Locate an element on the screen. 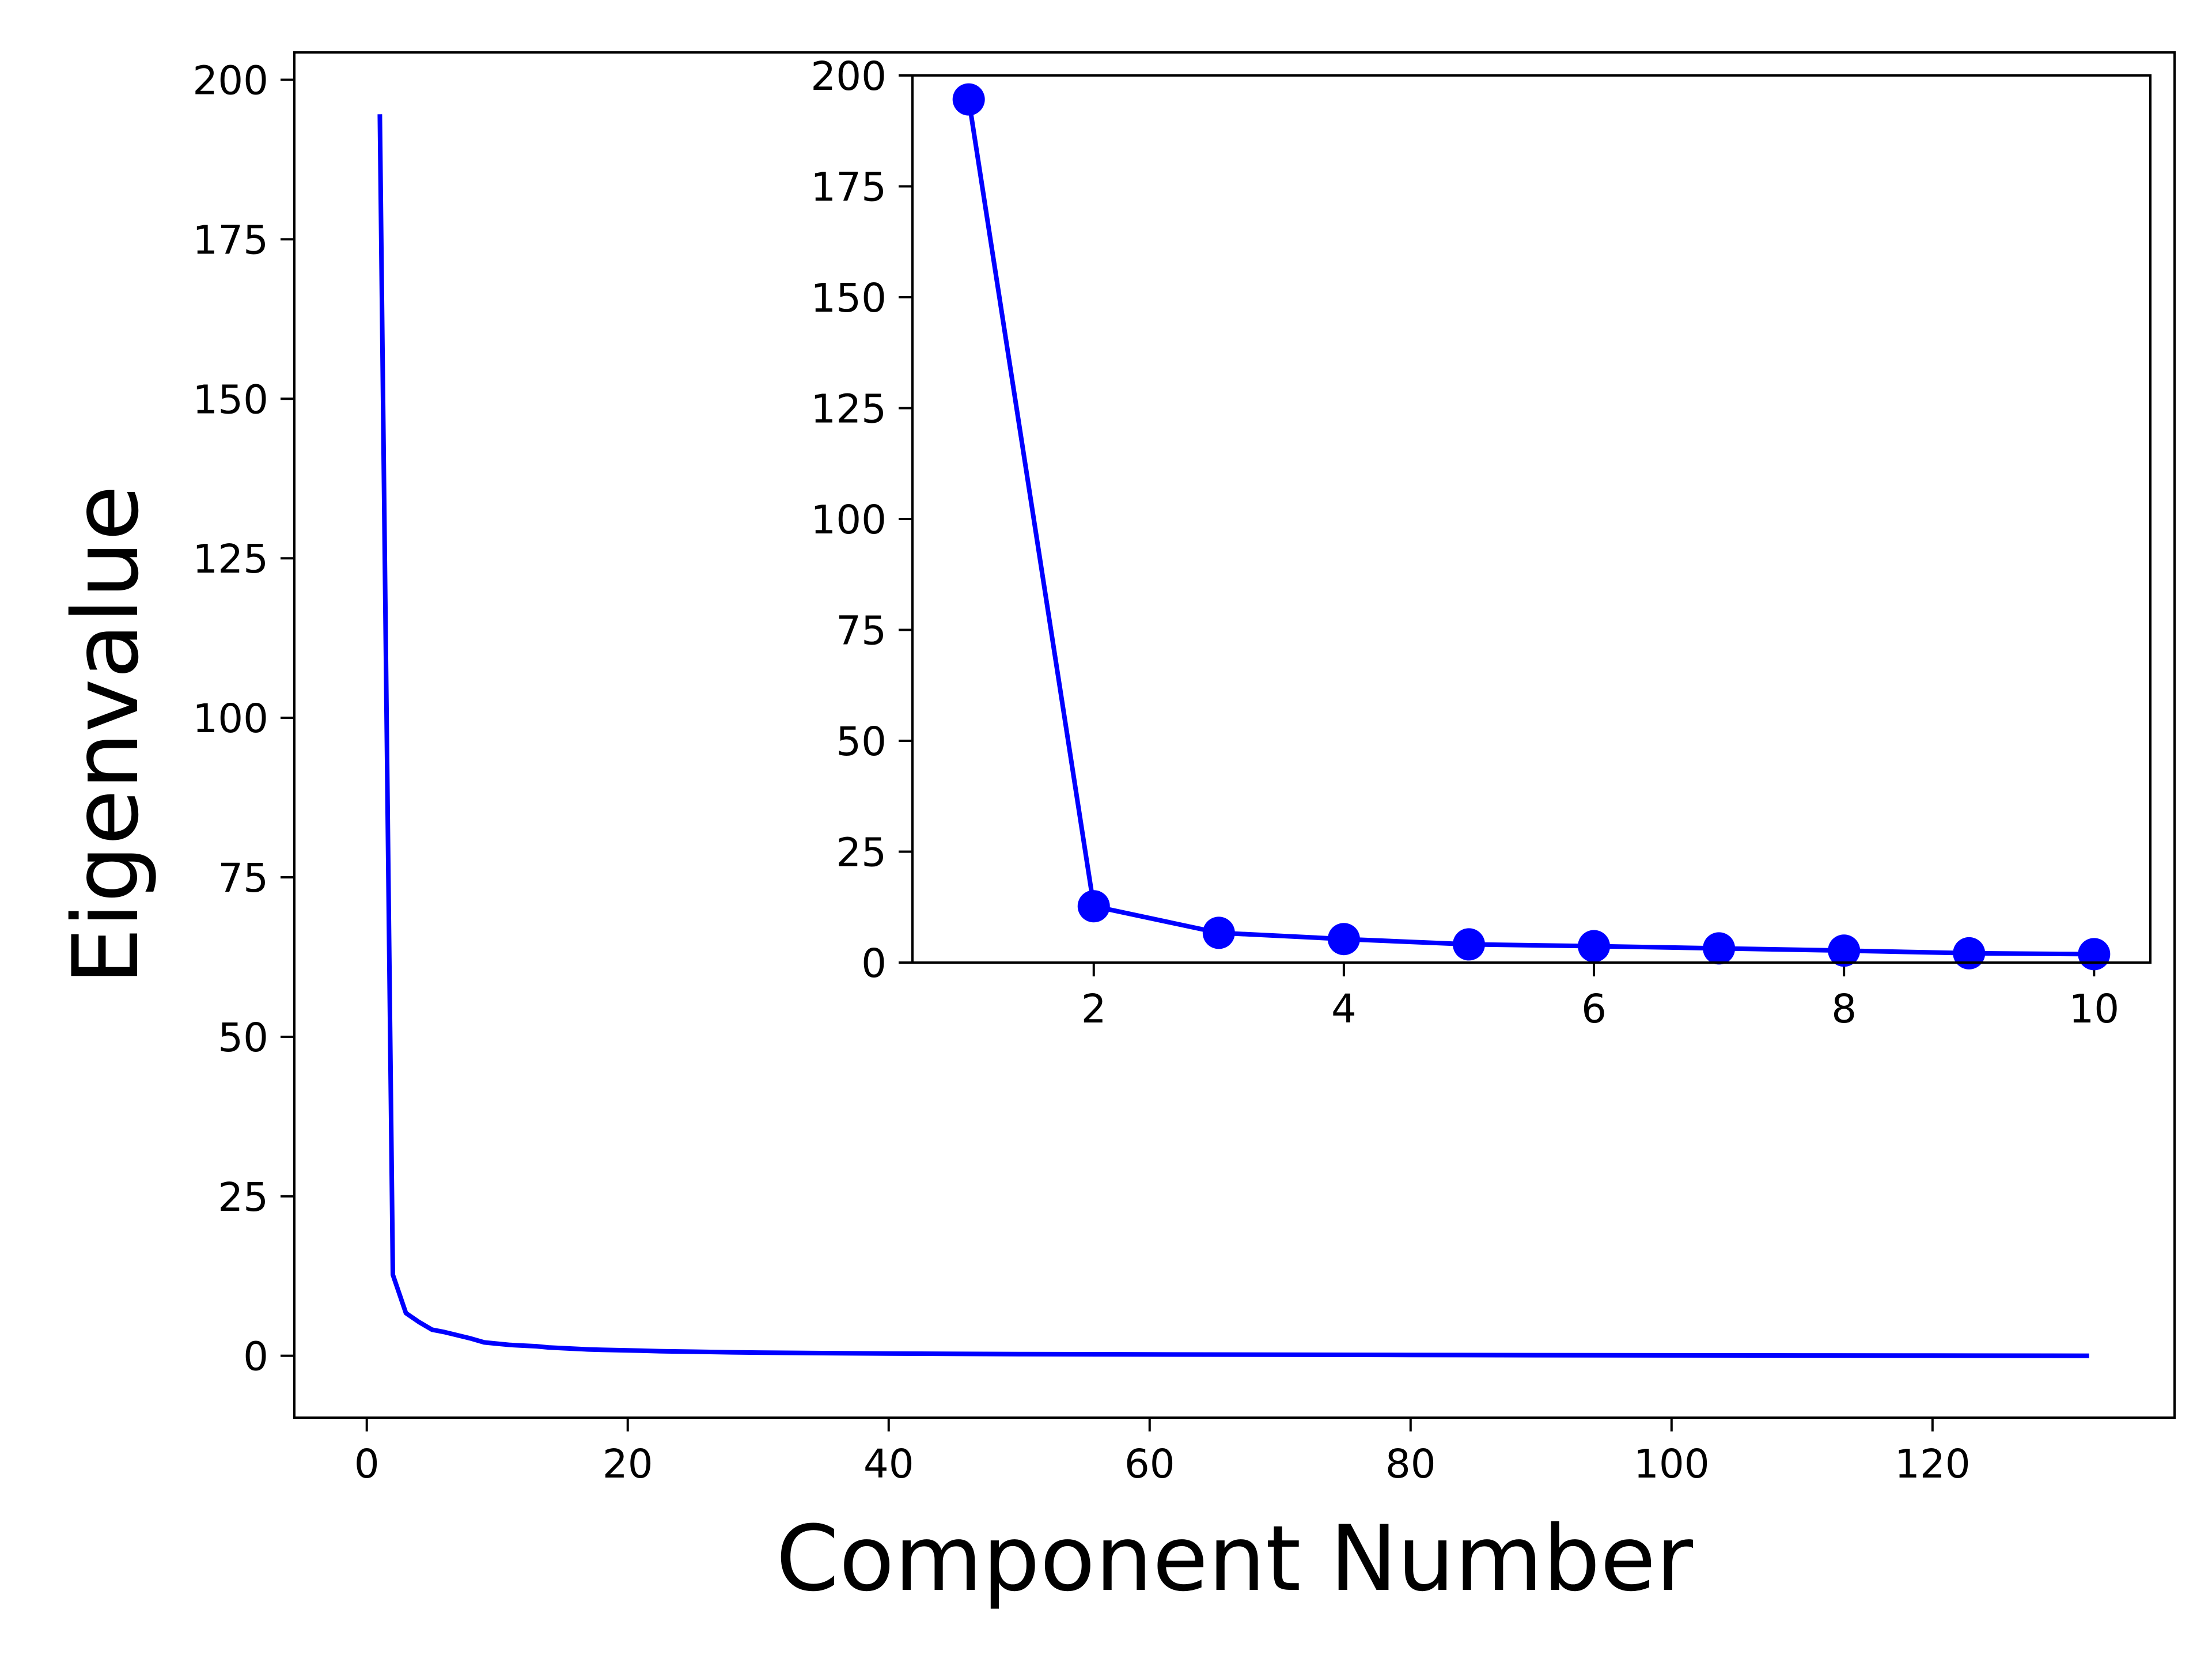 Image resolution: width=2212 pixels, height=1659 pixels. main-y-ticks: 0 25 50 75 100 125 150 175 200 is located at coordinates (243, 719).